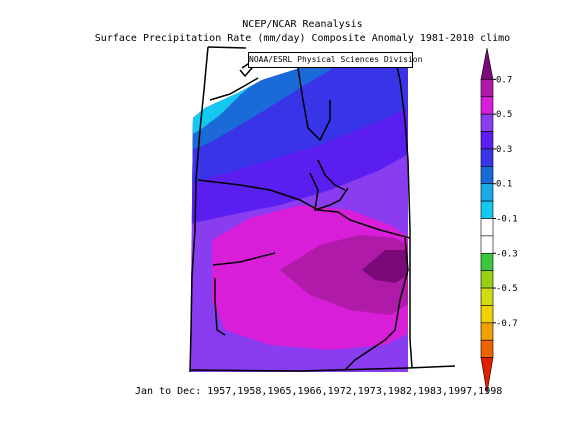 This screenshot has height=437, width=565. I want to click on band-max, so click(385, 266).